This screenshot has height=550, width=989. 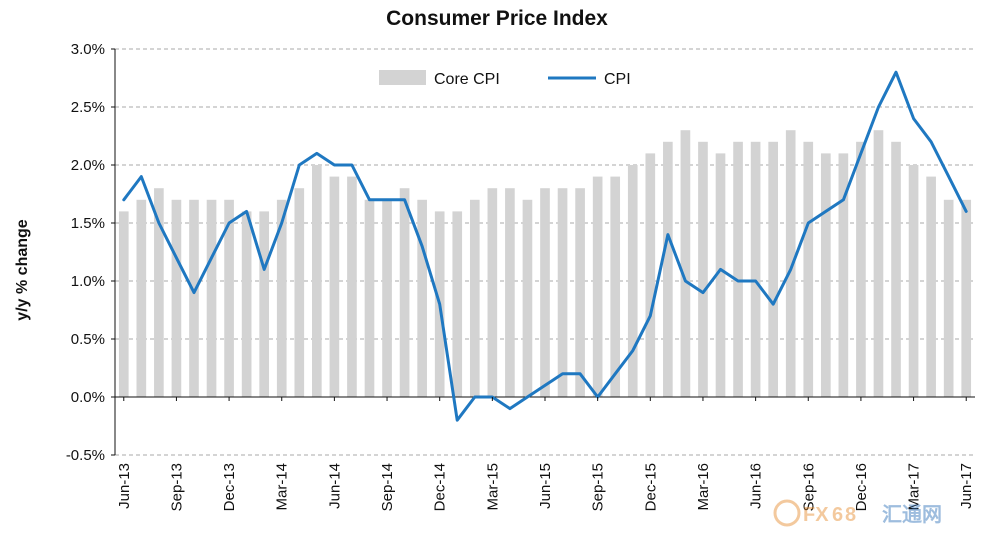 I want to click on watermark: FX 6 8 汇通网, so click(x=857, y=513).